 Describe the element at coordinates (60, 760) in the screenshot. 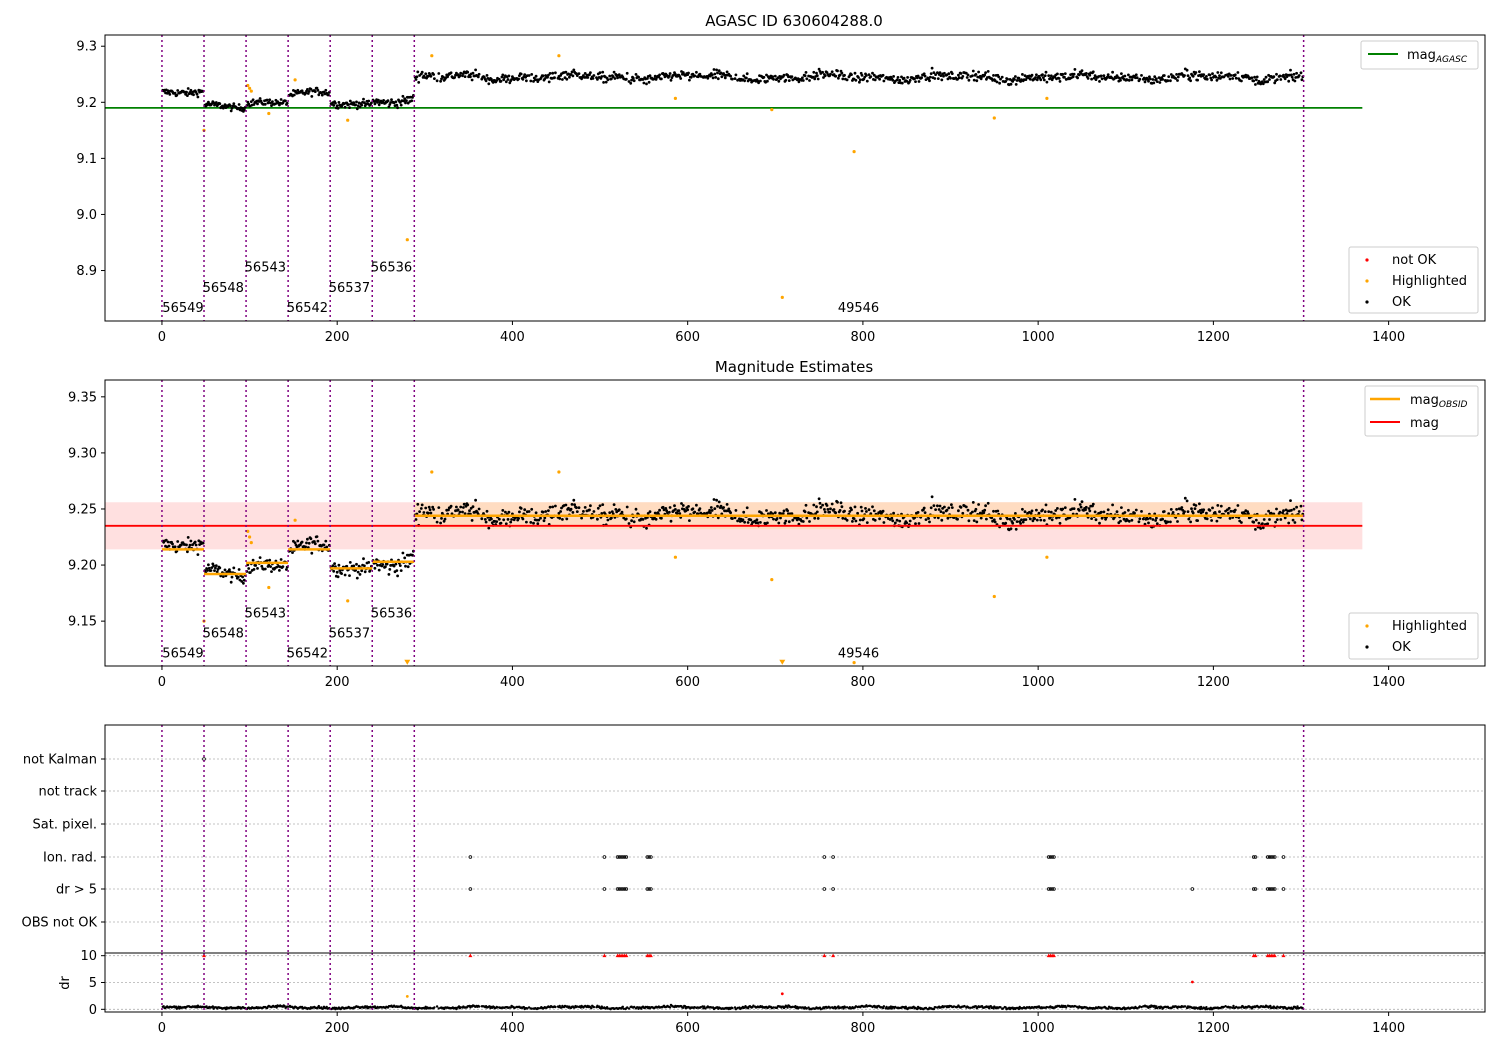

I see `flag-category-label: not Kalman` at that location.